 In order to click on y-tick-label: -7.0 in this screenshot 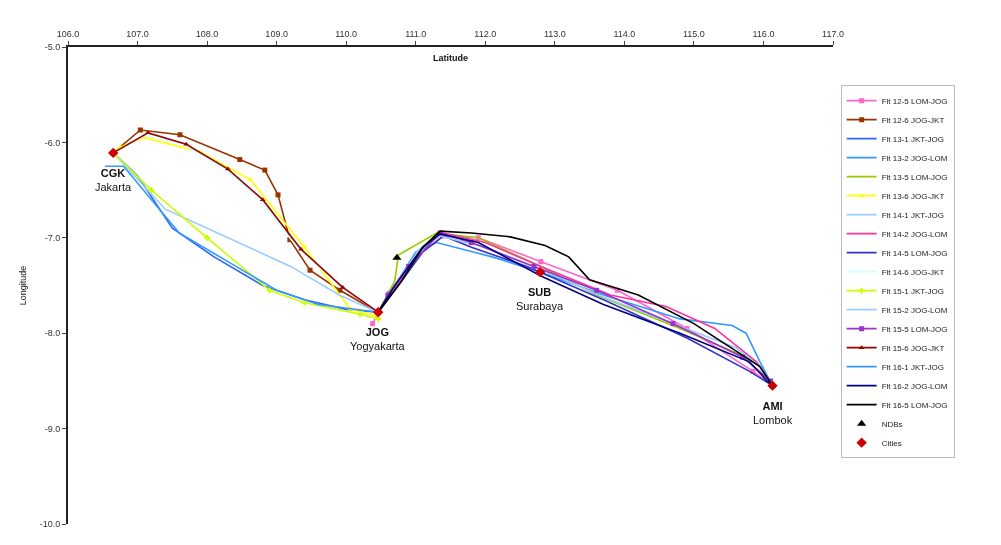, I will do `click(52, 237)`.